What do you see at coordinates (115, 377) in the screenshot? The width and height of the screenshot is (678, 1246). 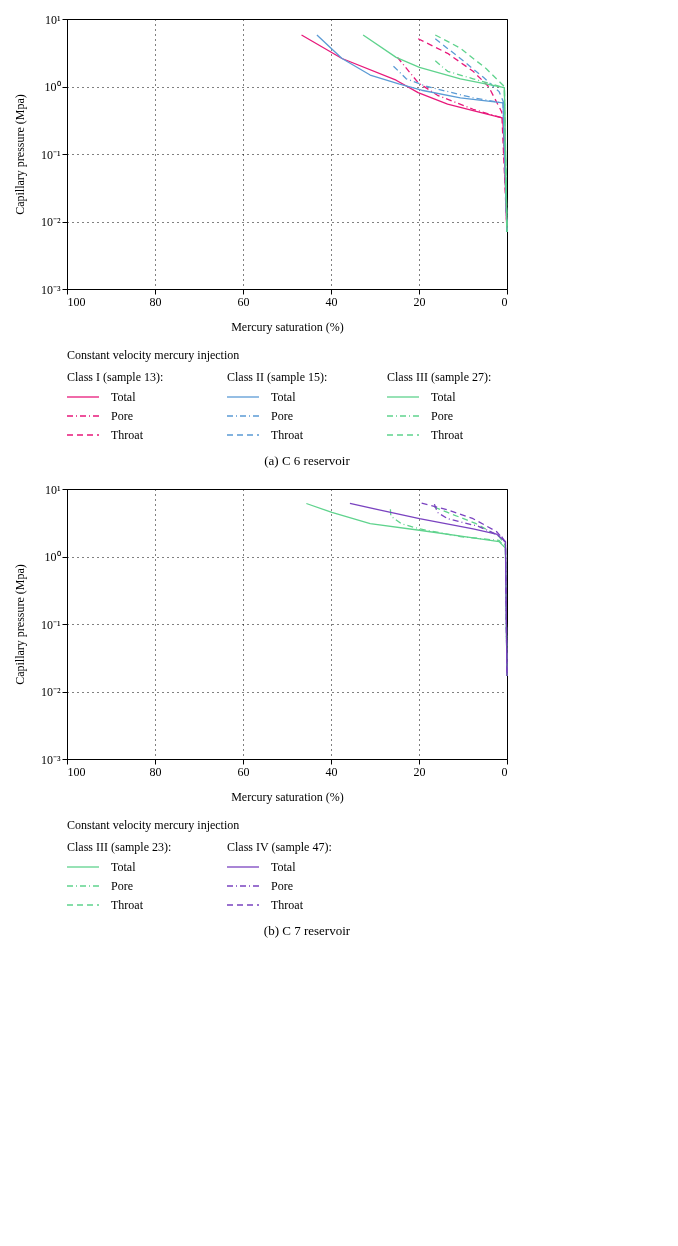 I see `text: Class I (sample 13):` at bounding box center [115, 377].